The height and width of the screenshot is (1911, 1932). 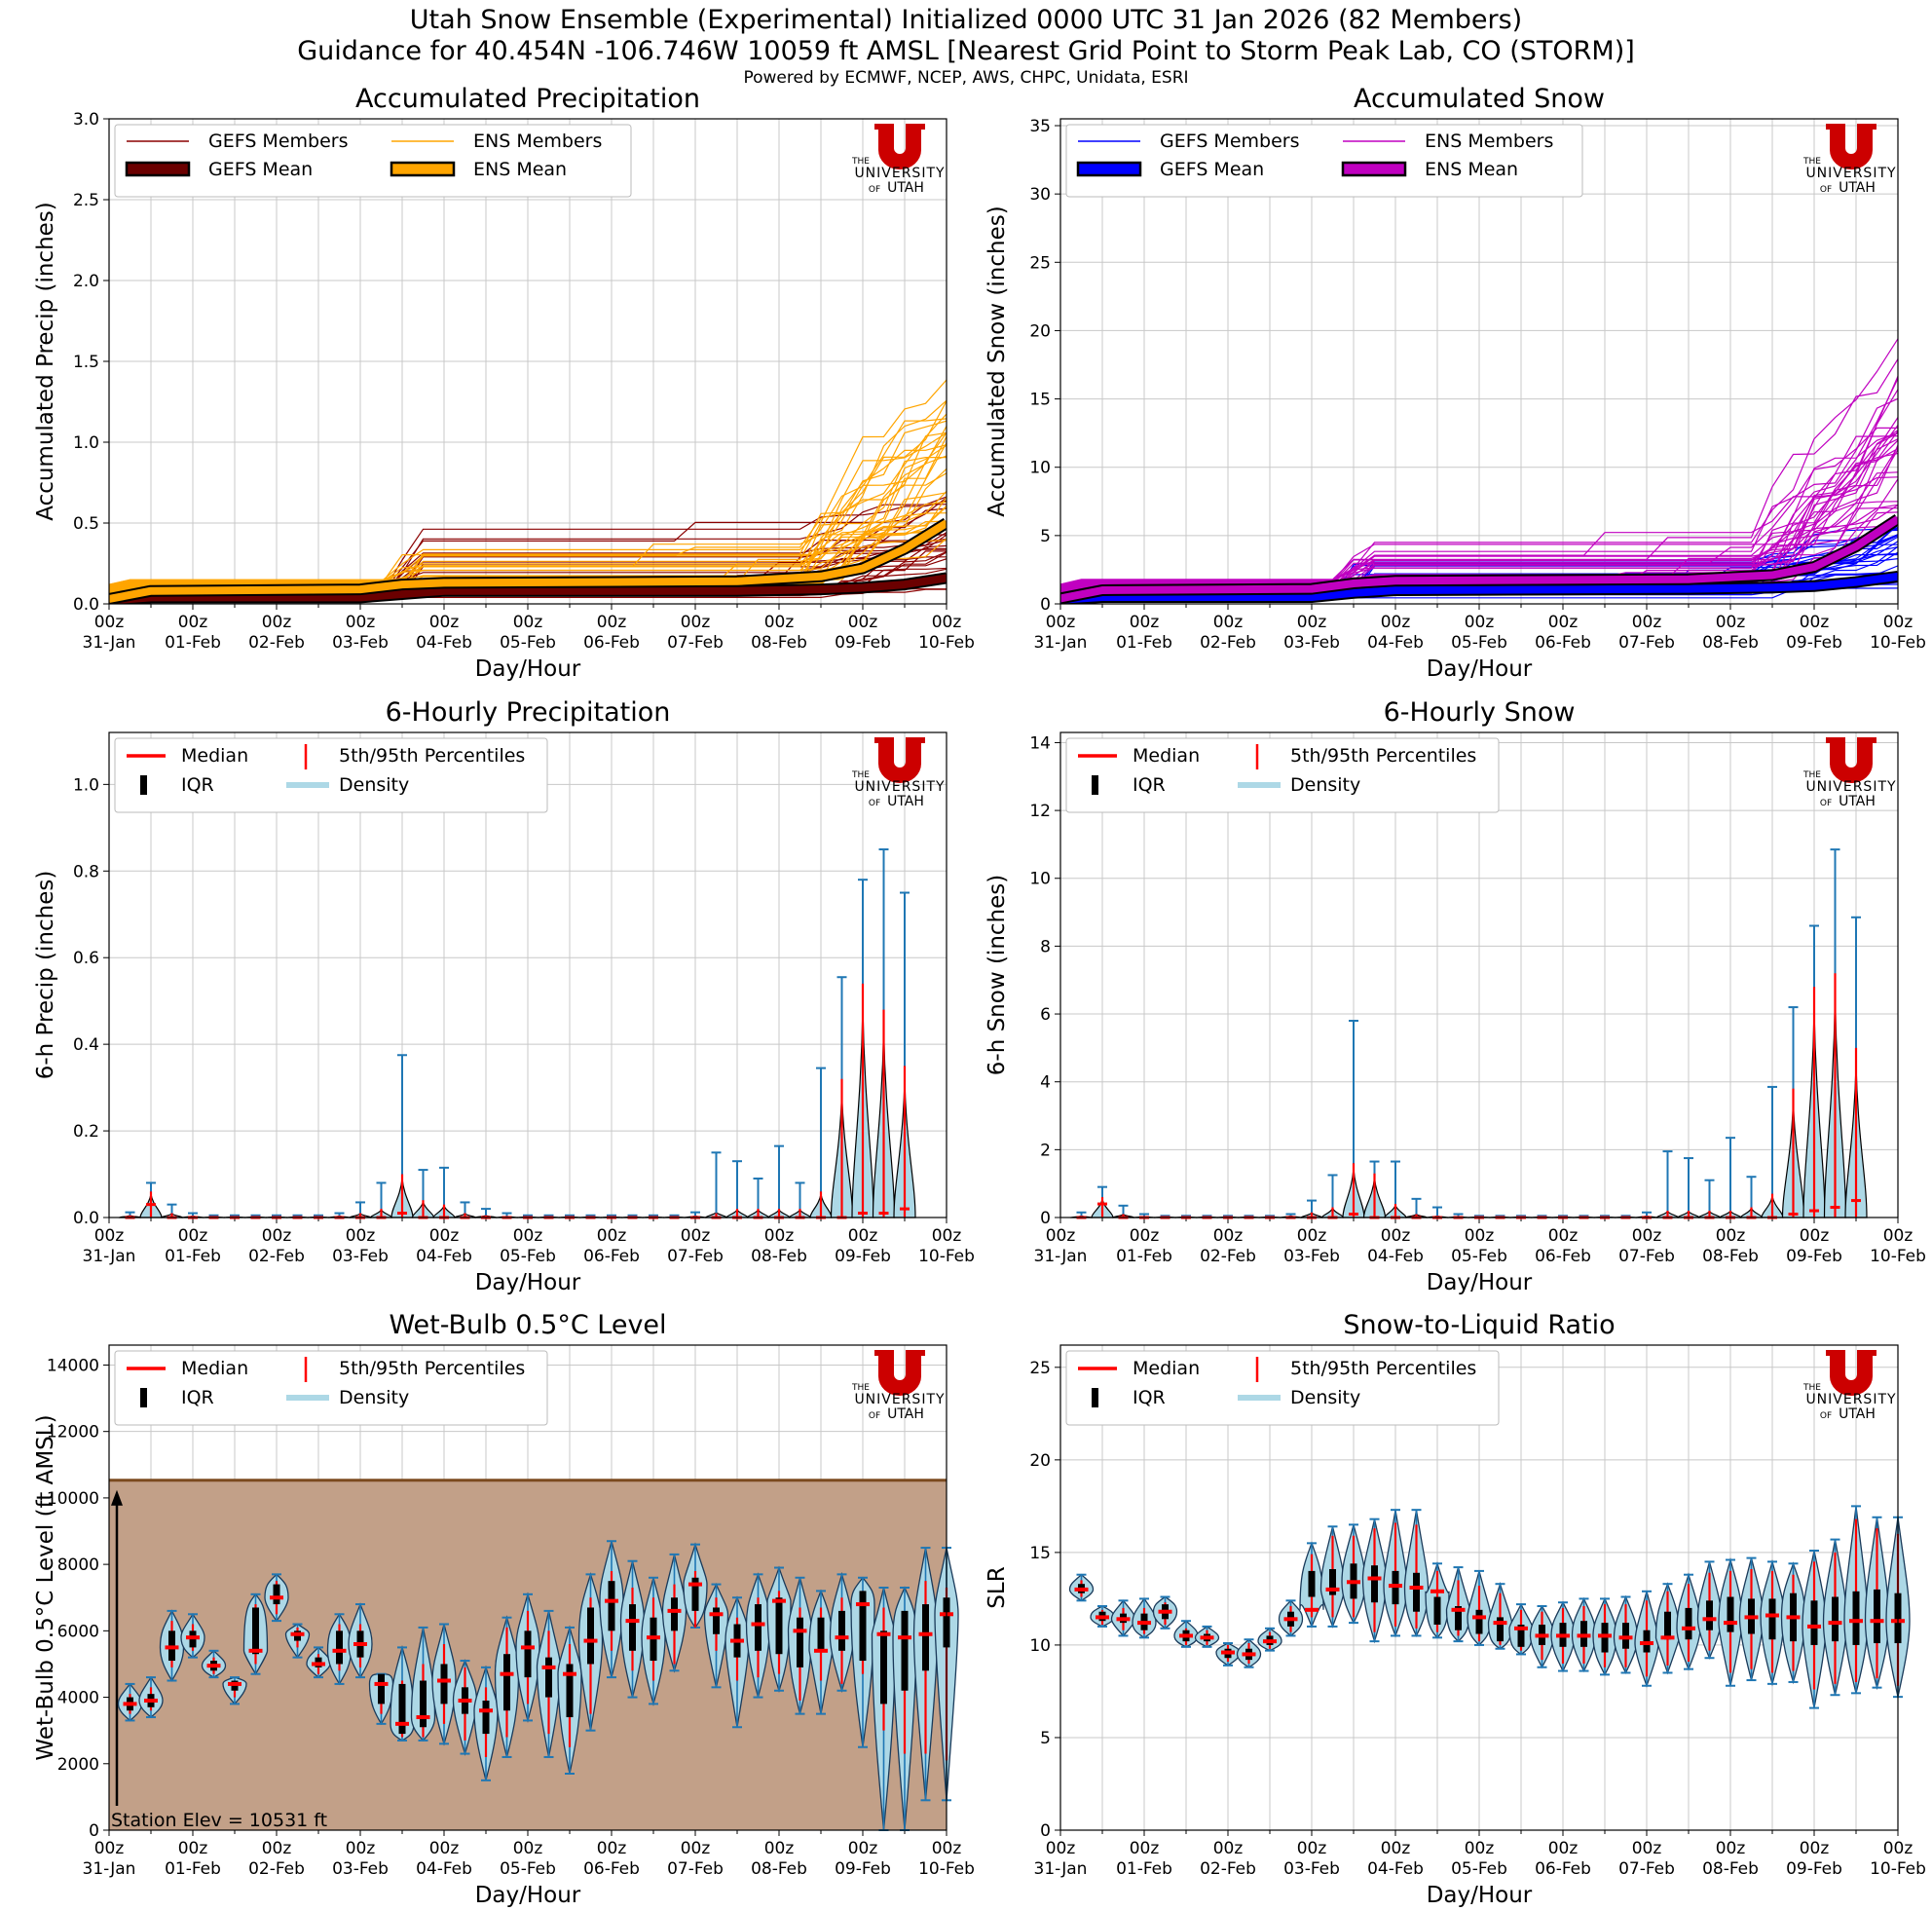 I want to click on y-tick-label: 0.2, so click(x=86, y=1132).